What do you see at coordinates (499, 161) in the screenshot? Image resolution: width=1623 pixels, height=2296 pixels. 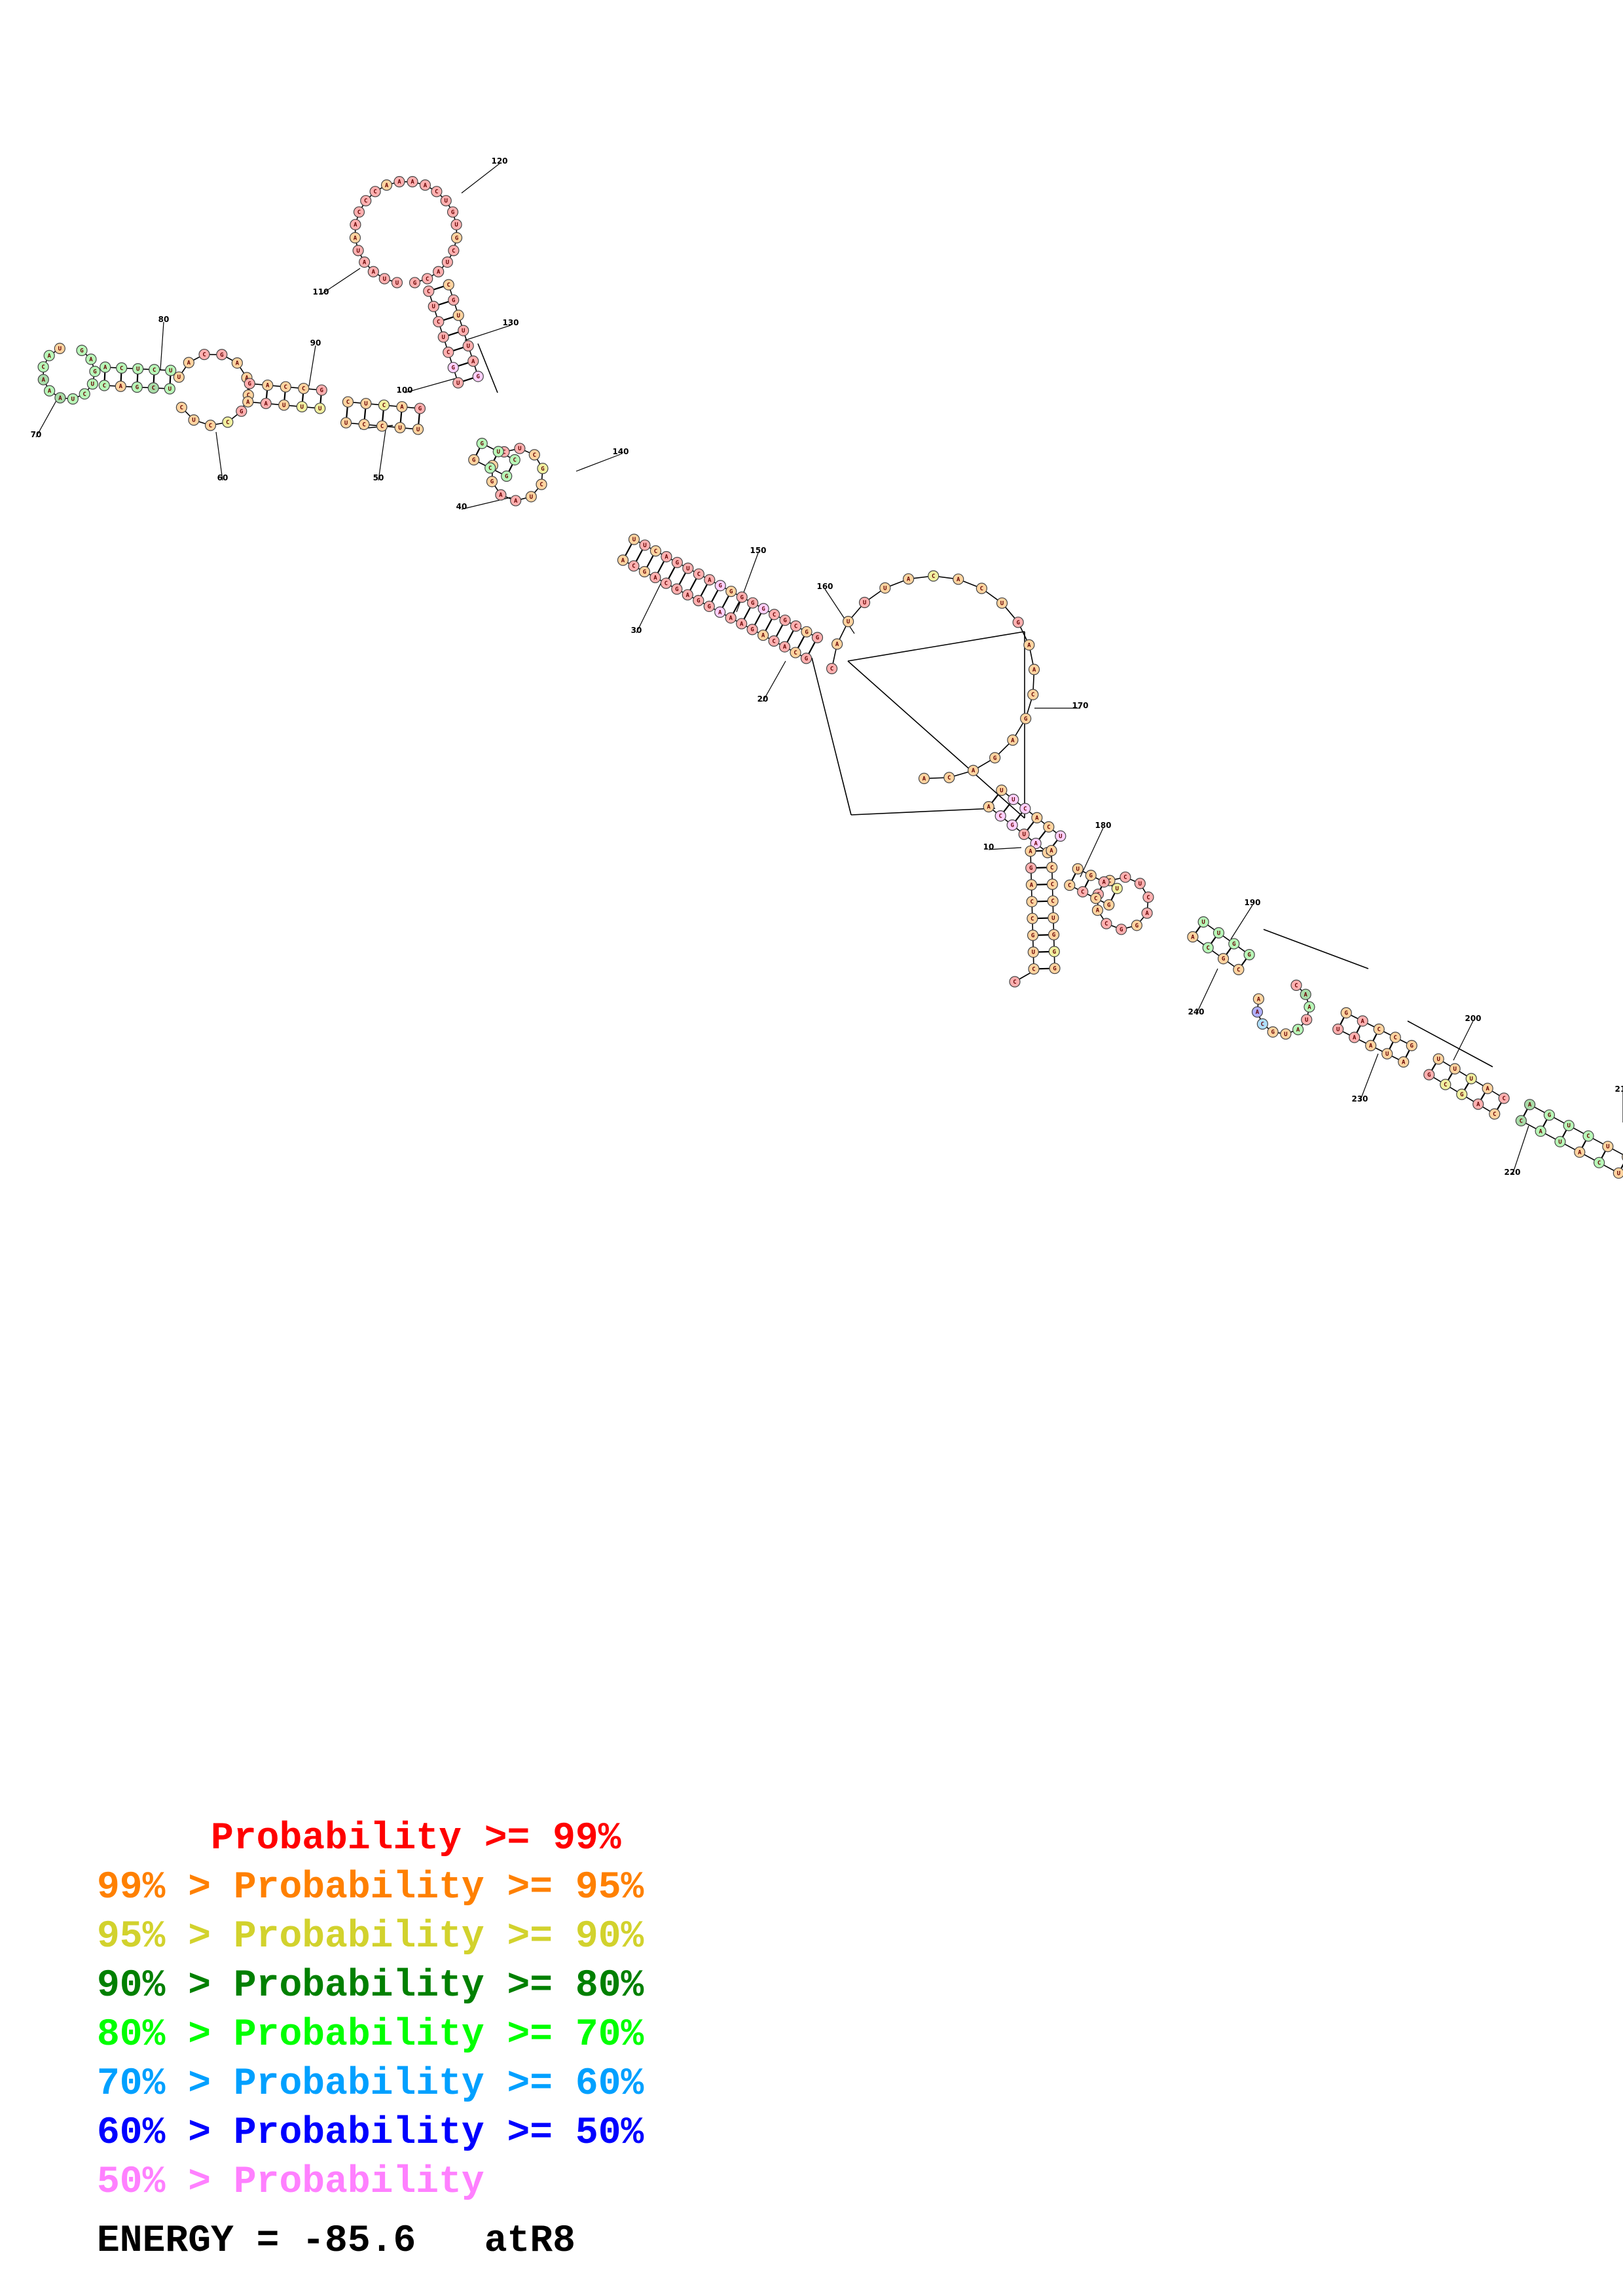 I see `position-label: 120` at bounding box center [499, 161].